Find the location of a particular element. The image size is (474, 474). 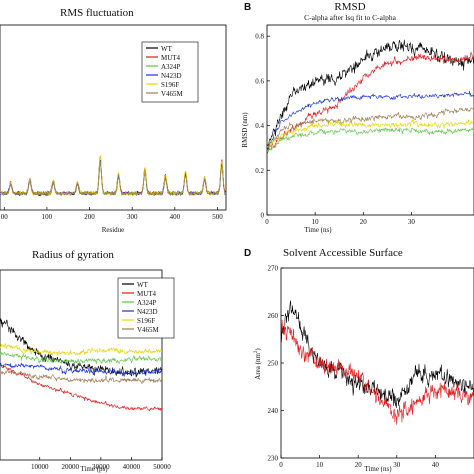

panel-b-ylabel: RMSD (nm) is located at coordinates (245, 130).